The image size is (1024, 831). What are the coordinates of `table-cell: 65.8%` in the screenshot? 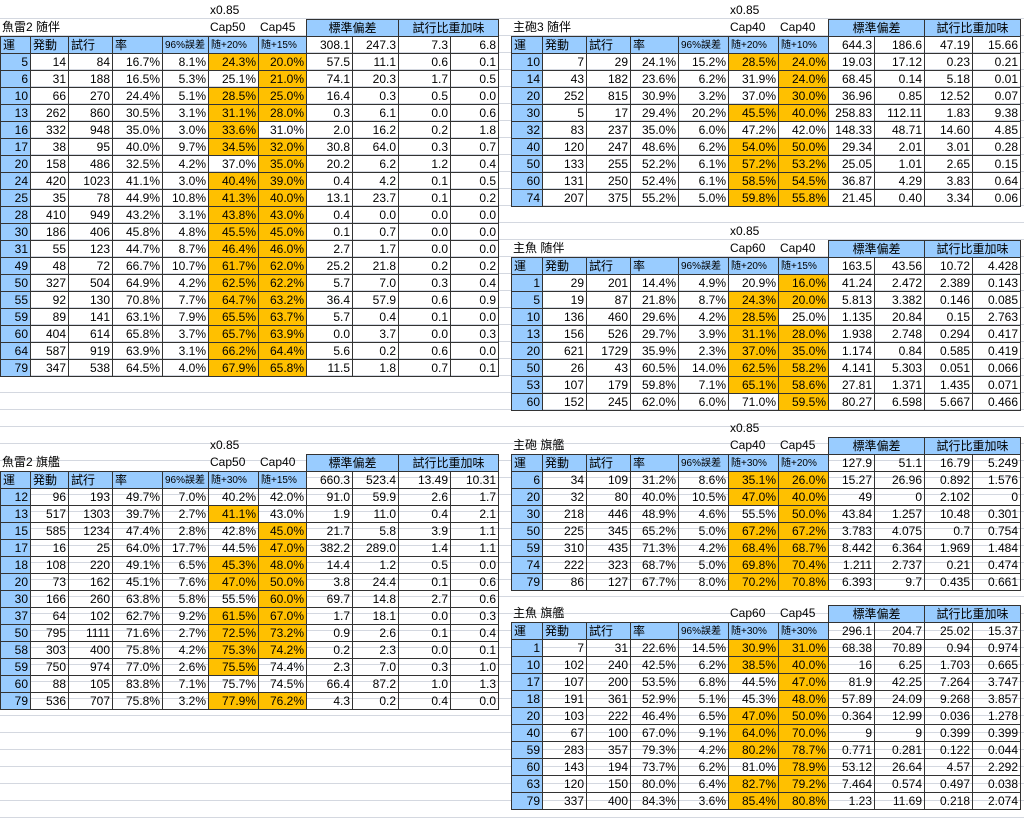 It's located at (282, 368).